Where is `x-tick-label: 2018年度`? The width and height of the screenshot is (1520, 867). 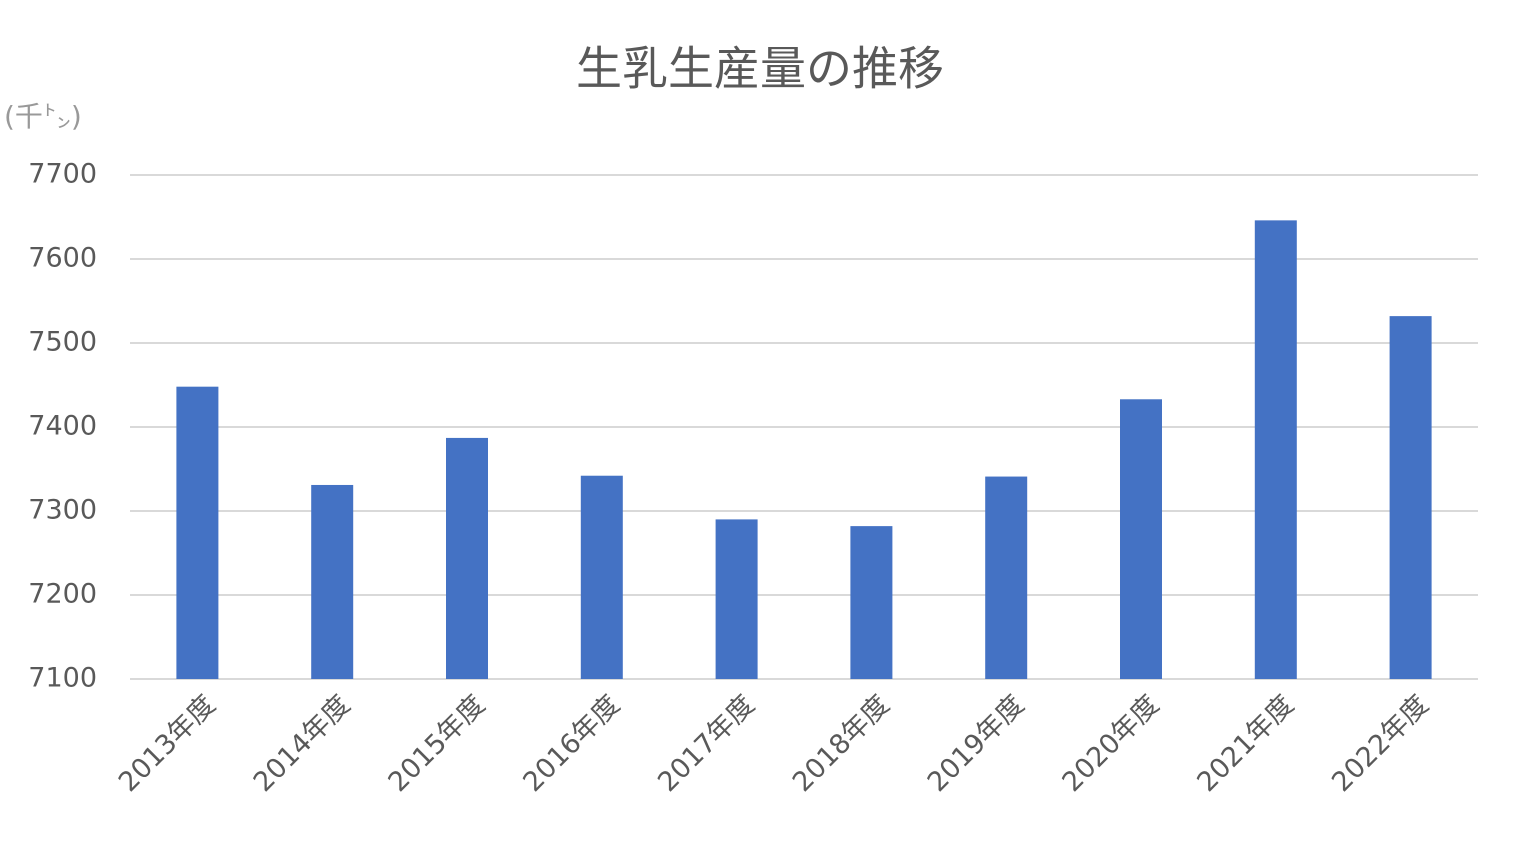 x-tick-label: 2018年度 is located at coordinates (841, 743).